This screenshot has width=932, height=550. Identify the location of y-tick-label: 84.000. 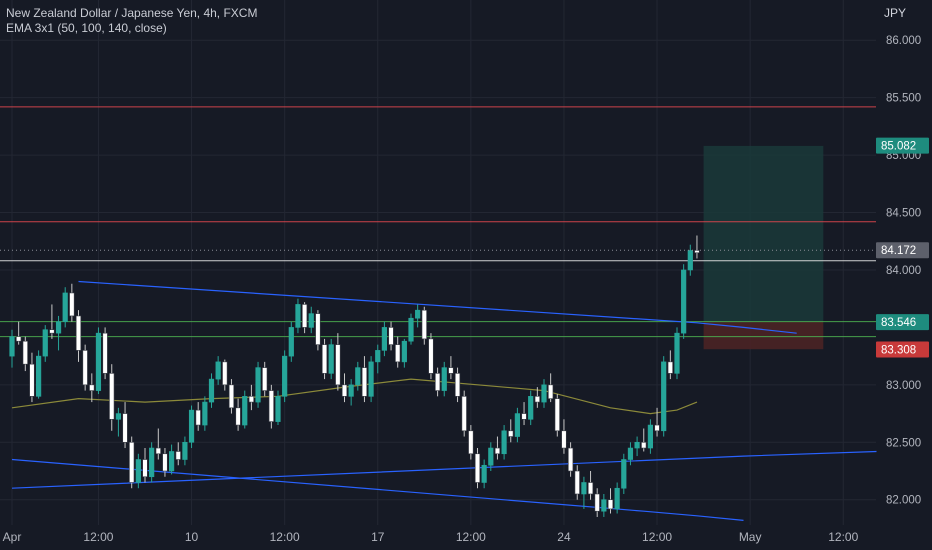
(903, 271).